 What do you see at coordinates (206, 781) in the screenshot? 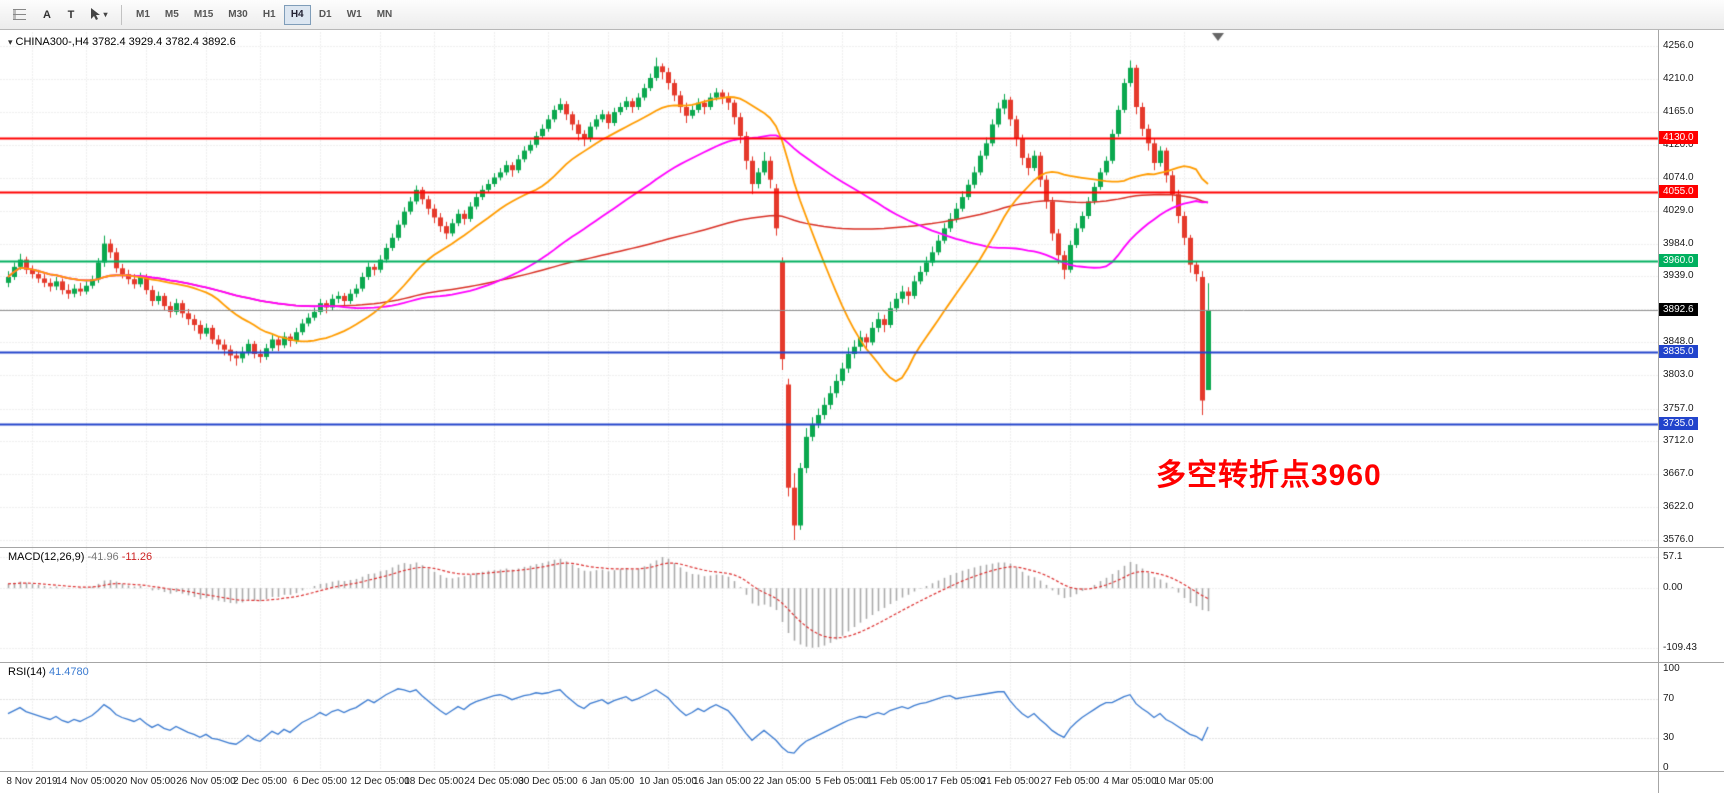
I see `time-tick-label: 26 Nov 05:00` at bounding box center [206, 781].